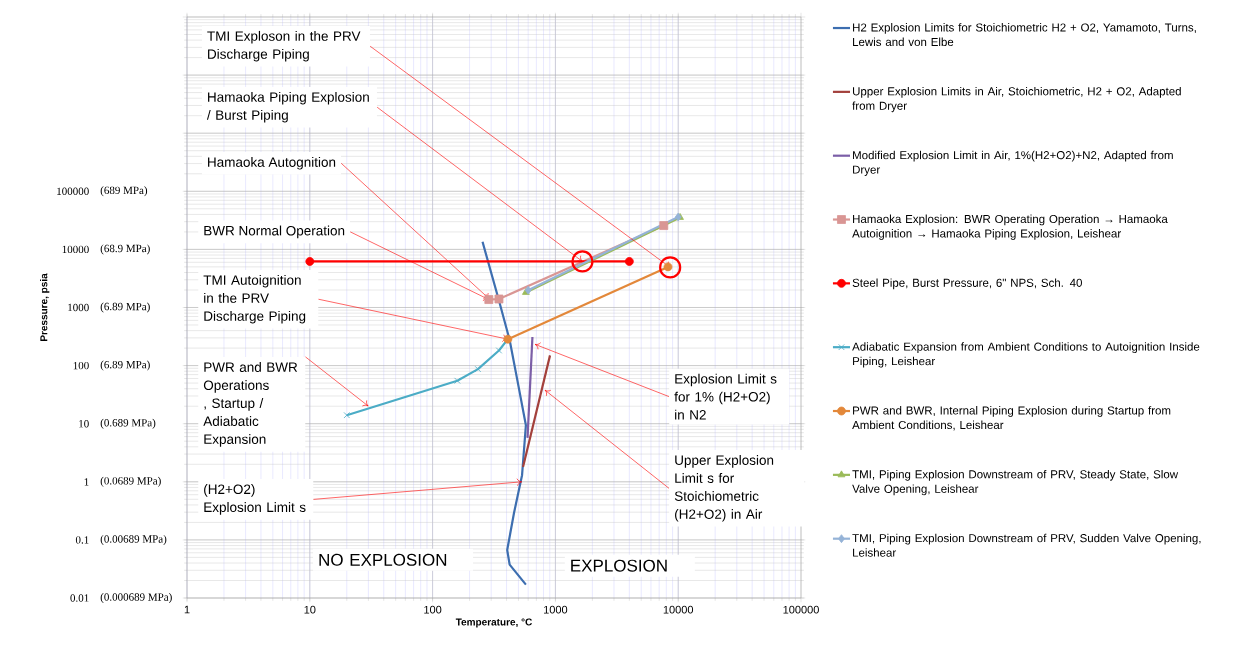 This screenshot has width=1241, height=667. What do you see at coordinates (136, 598) in the screenshot?
I see `text: (0.000689 MPa)` at bounding box center [136, 598].